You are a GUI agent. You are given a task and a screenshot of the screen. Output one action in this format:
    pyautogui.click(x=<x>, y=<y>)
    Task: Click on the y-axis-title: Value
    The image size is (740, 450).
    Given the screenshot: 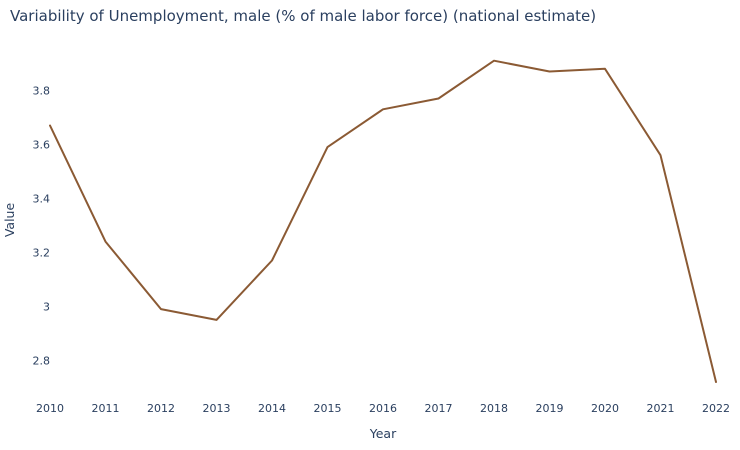 What is the action you would take?
    pyautogui.click(x=9, y=220)
    